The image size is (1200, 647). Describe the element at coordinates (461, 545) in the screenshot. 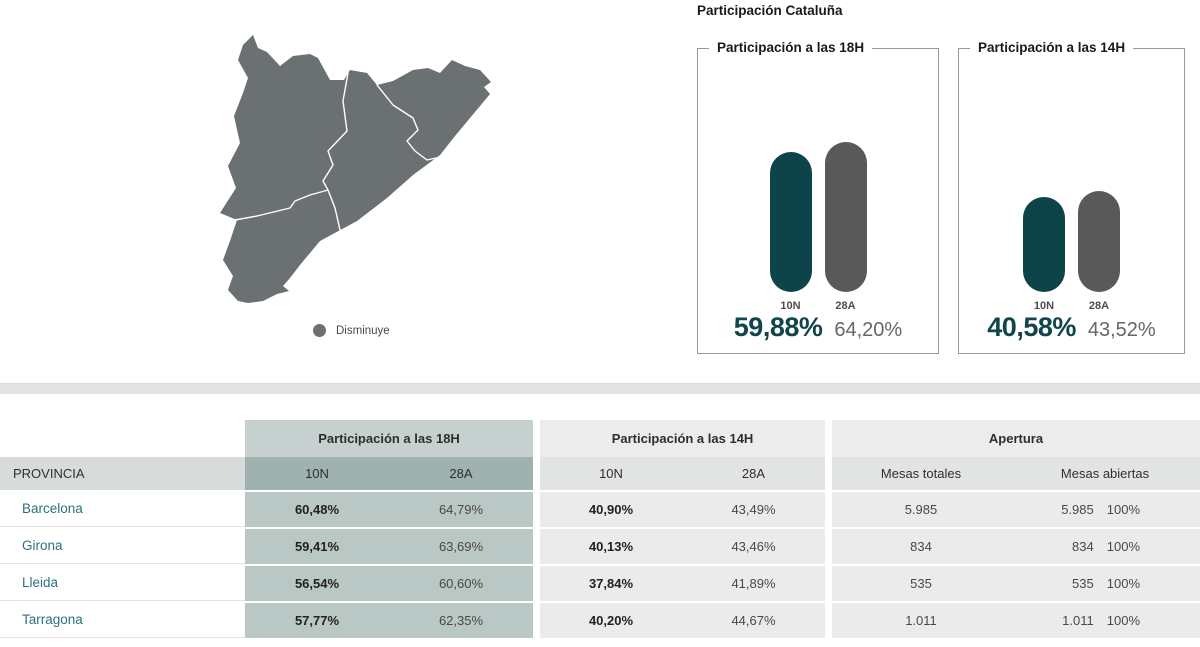

I see `p18-28a-value: 63,69%` at that location.